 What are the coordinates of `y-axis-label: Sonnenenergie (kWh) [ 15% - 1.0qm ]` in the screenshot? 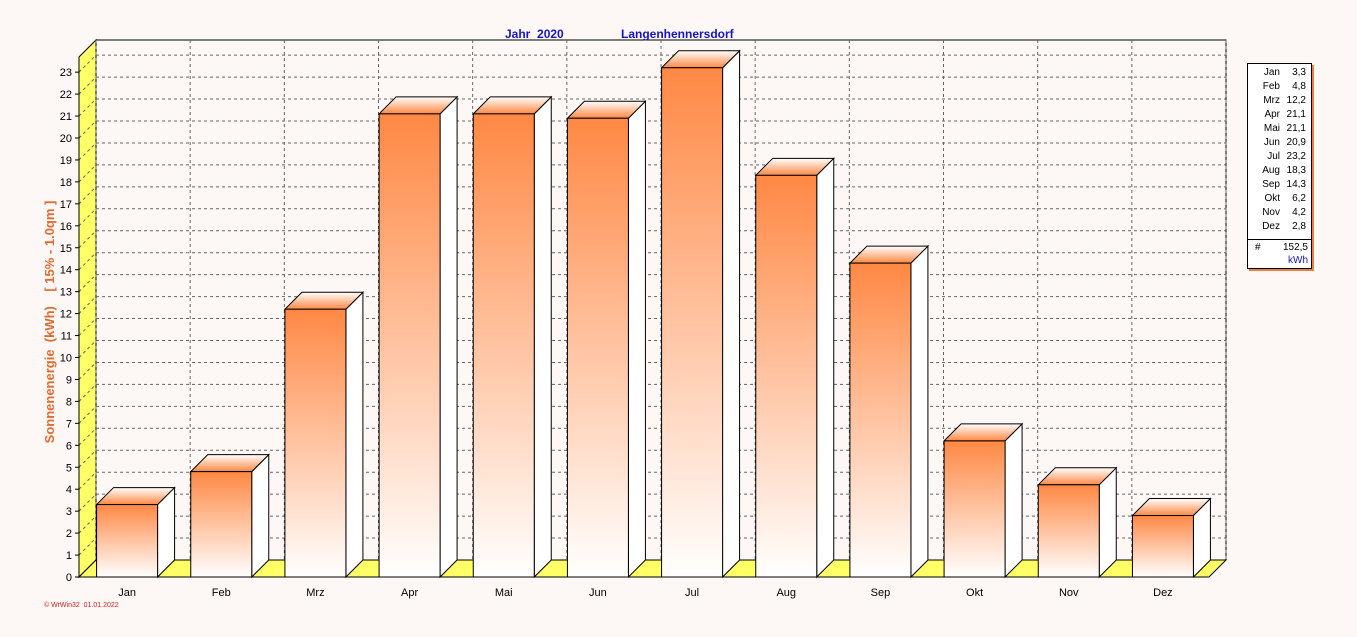 It's located at (49, 322).